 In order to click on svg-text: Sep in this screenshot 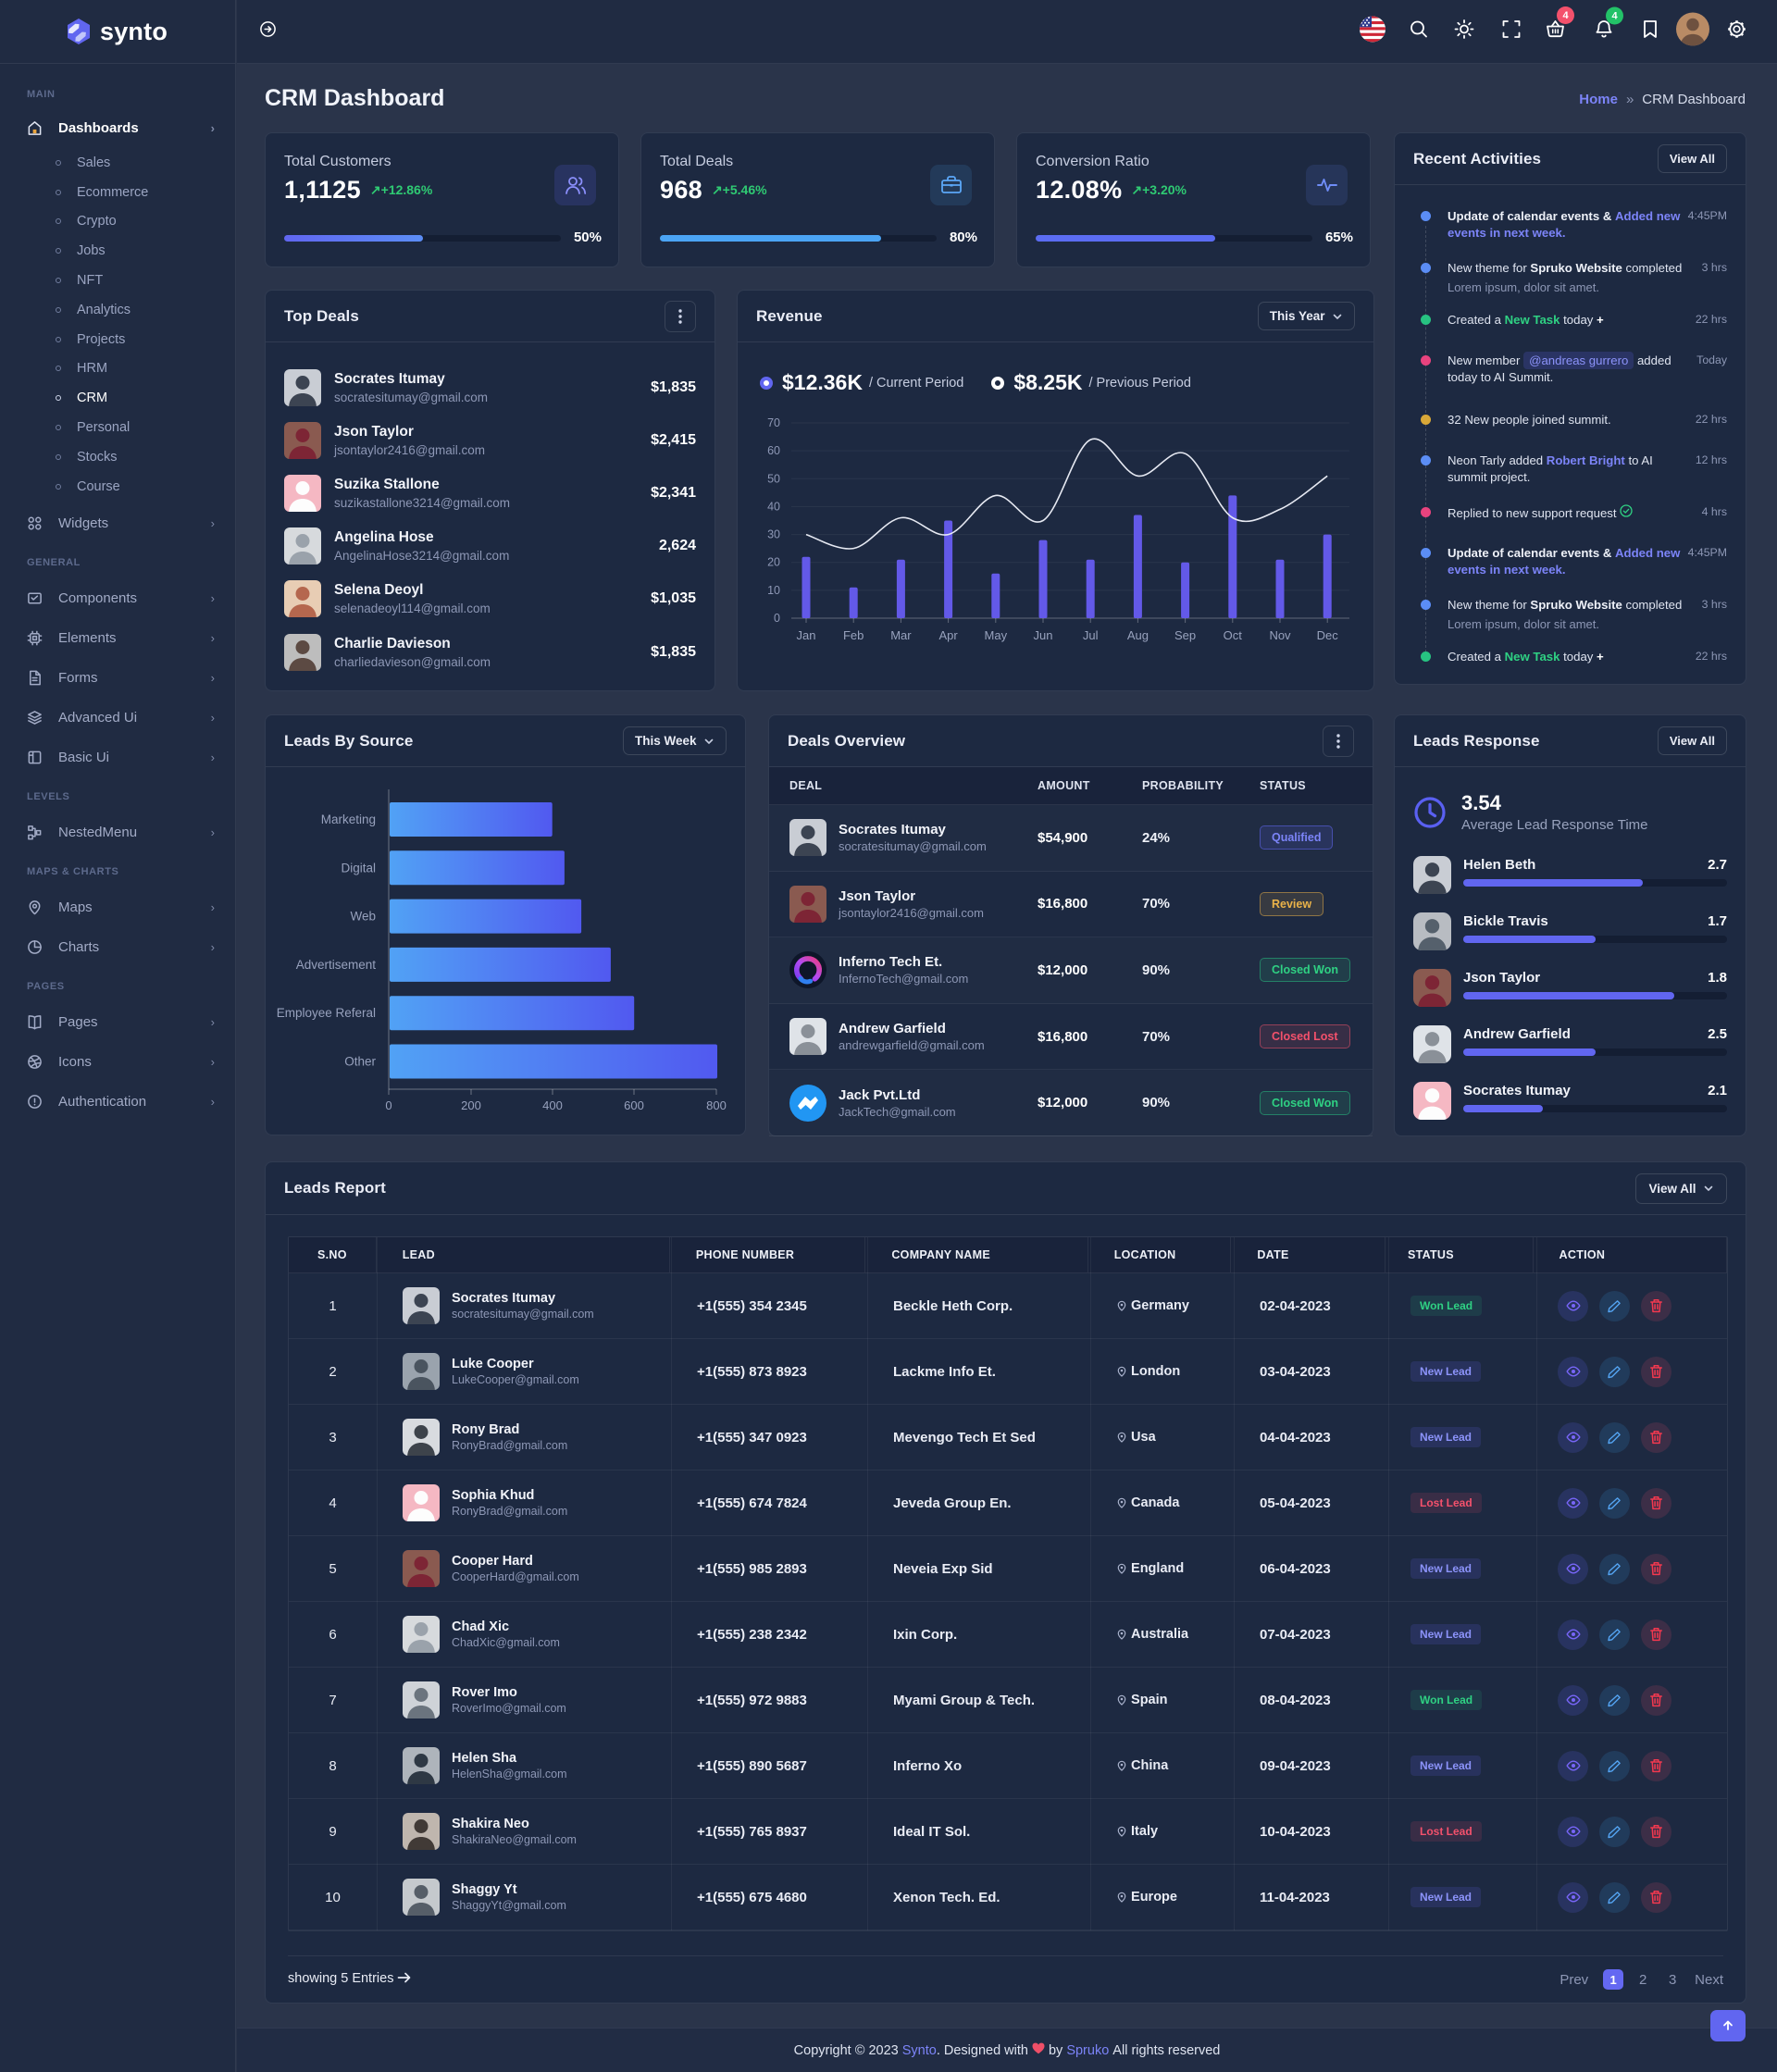, I will do `click(1185, 635)`.